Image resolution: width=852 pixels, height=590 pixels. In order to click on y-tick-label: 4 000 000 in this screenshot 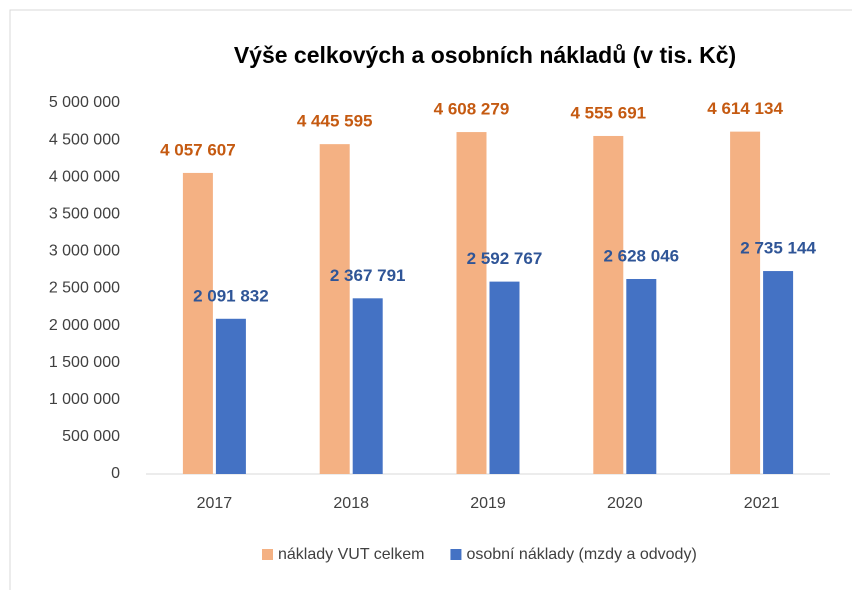, I will do `click(84, 176)`.